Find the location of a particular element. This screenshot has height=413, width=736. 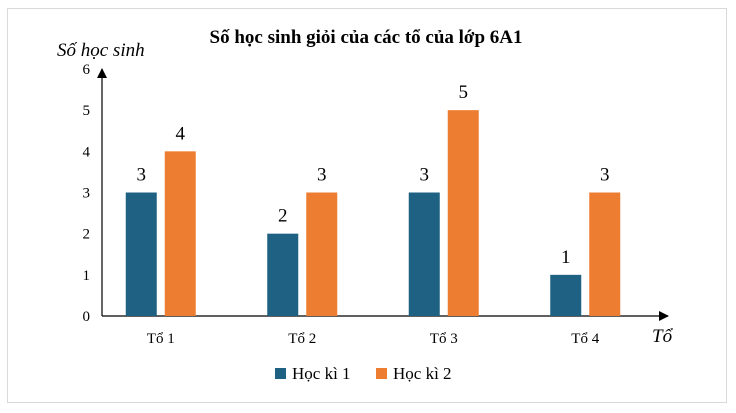

y-tick-label: 5 is located at coordinates (87, 111).